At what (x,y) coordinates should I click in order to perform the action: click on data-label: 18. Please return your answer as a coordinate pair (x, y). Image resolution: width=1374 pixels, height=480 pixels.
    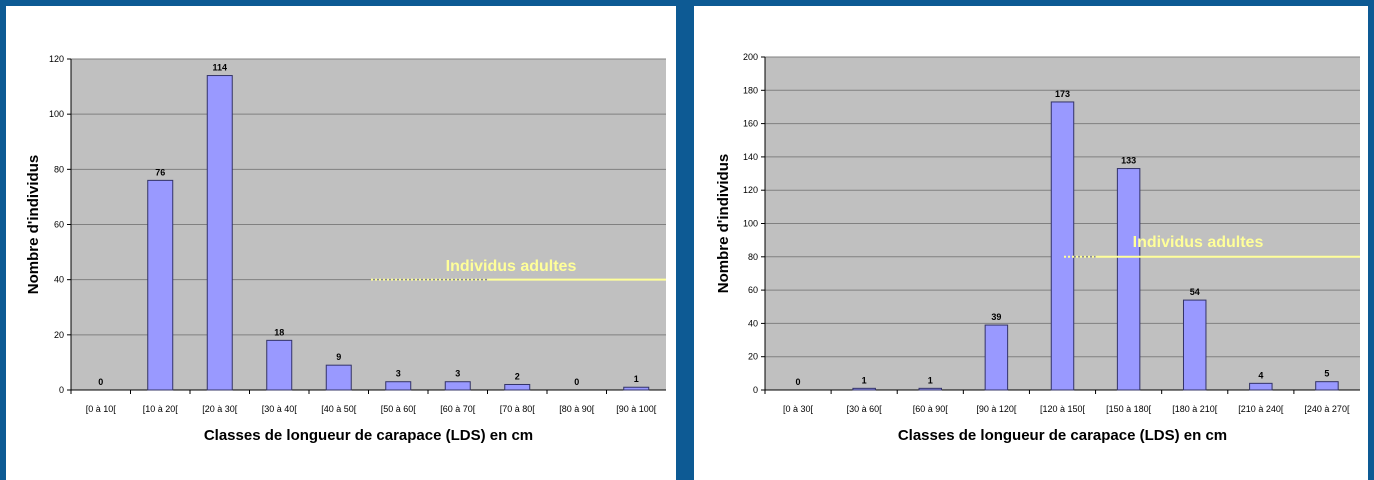
    Looking at the image, I should click on (279, 332).